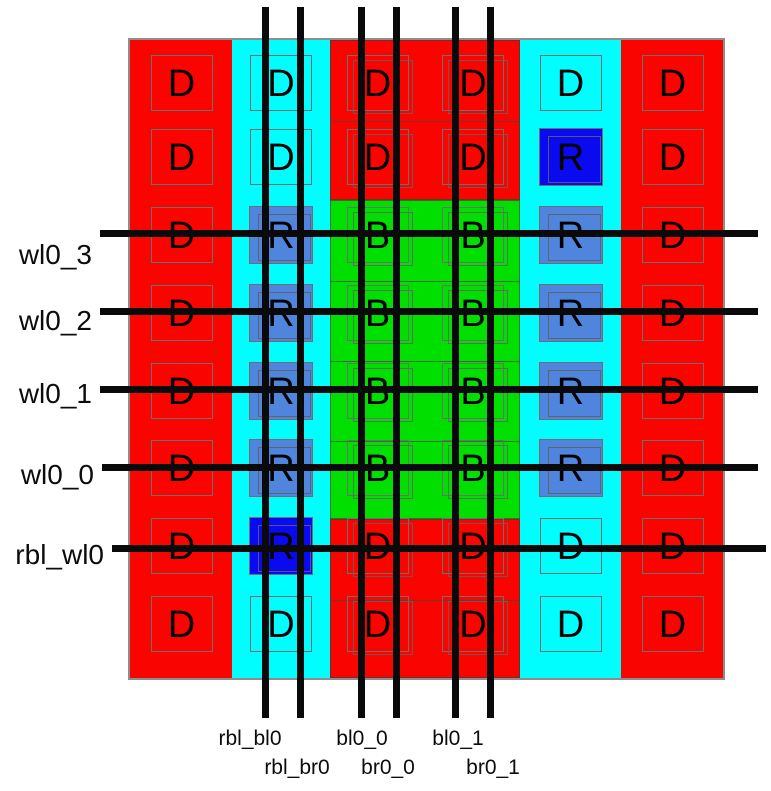 This screenshot has height=791, width=771. I want to click on cell-r0-c0-dummy: D, so click(181, 83).